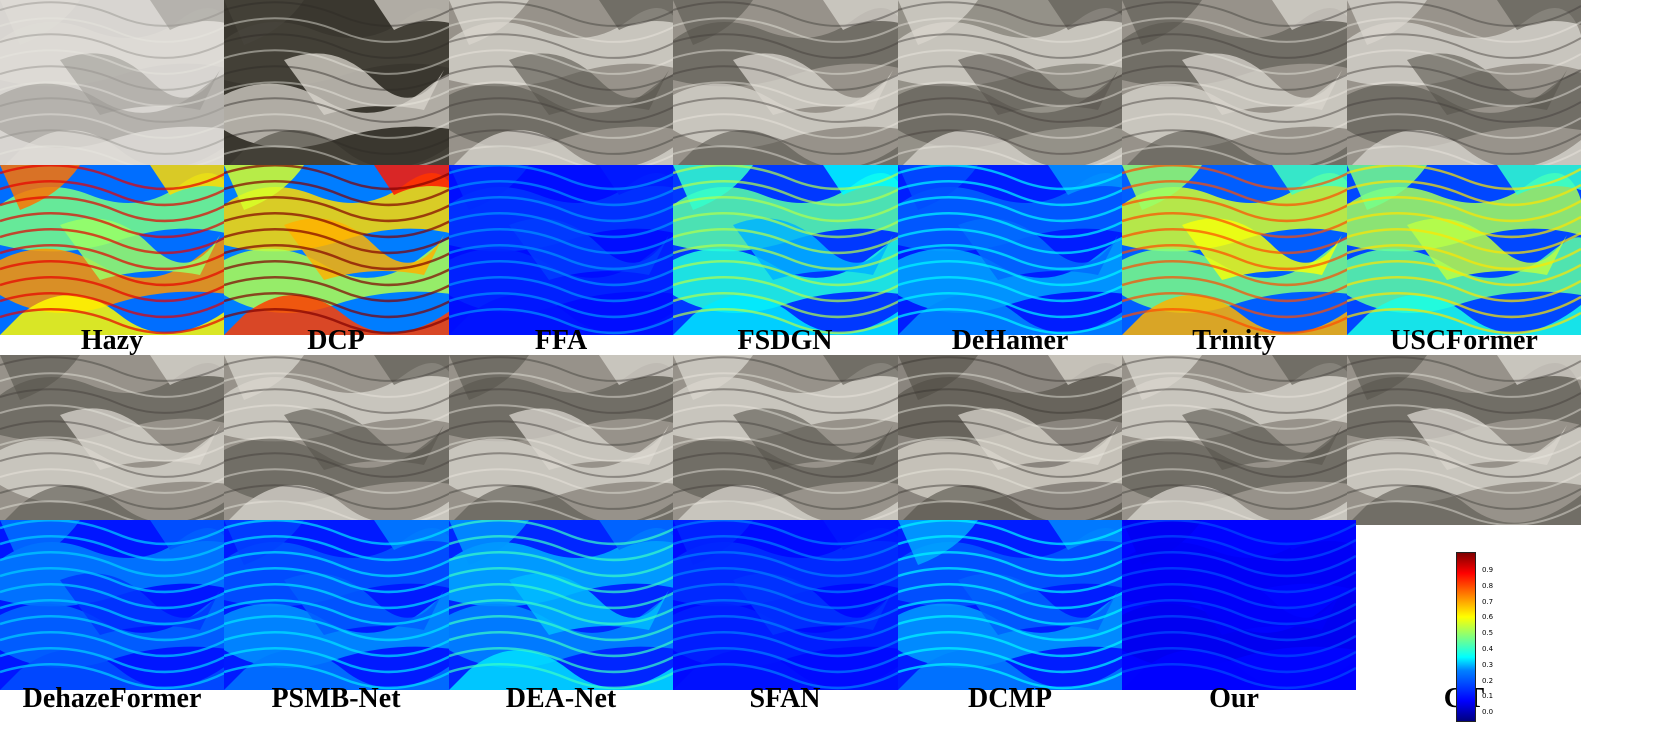 Image resolution: width=1659 pixels, height=754 pixels. Describe the element at coordinates (1010, 698) in the screenshot. I see `method-label: DCMP` at that location.